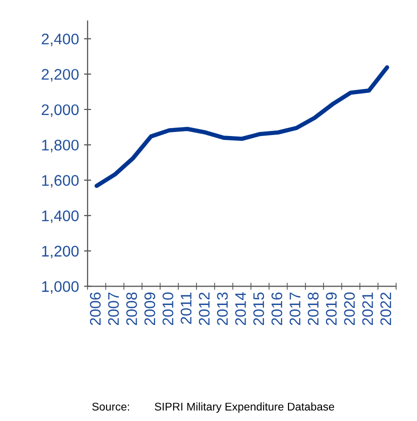 The width and height of the screenshot is (417, 421). What do you see at coordinates (60, 287) in the screenshot?
I see `y-tick-label: 1,000` at bounding box center [60, 287].